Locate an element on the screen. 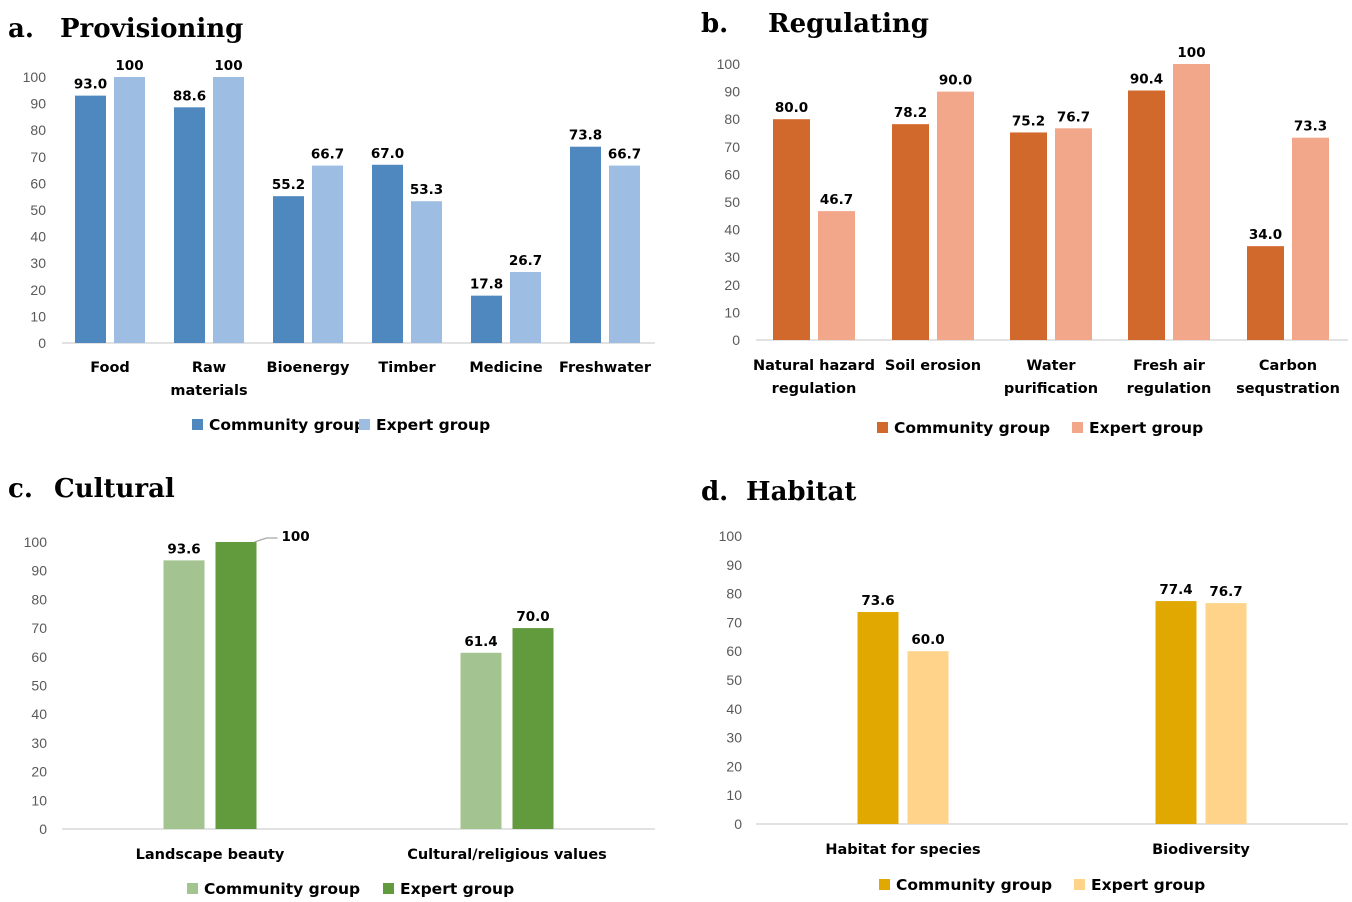  data-label: 78.2 is located at coordinates (910, 113).